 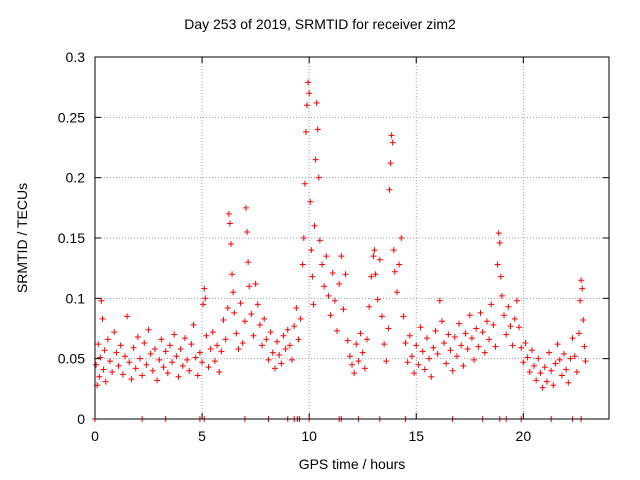 I want to click on y-tick-label: 0, so click(x=81, y=419).